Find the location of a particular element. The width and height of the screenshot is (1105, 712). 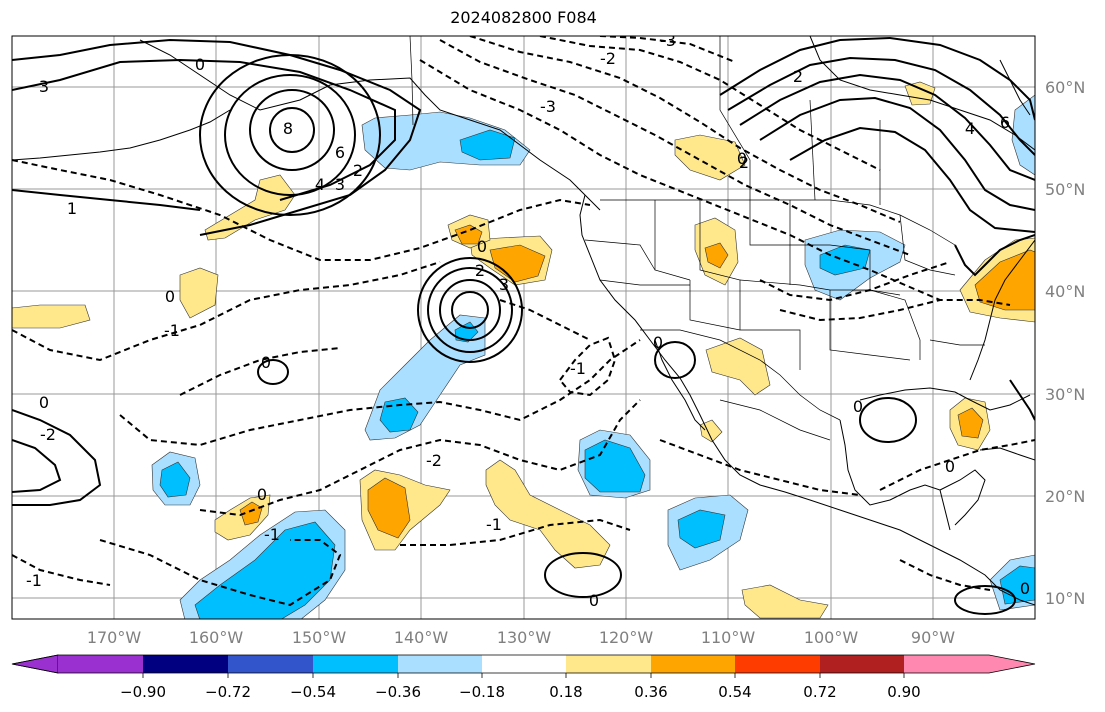

coast-hudson is located at coordinates (1015, 87).